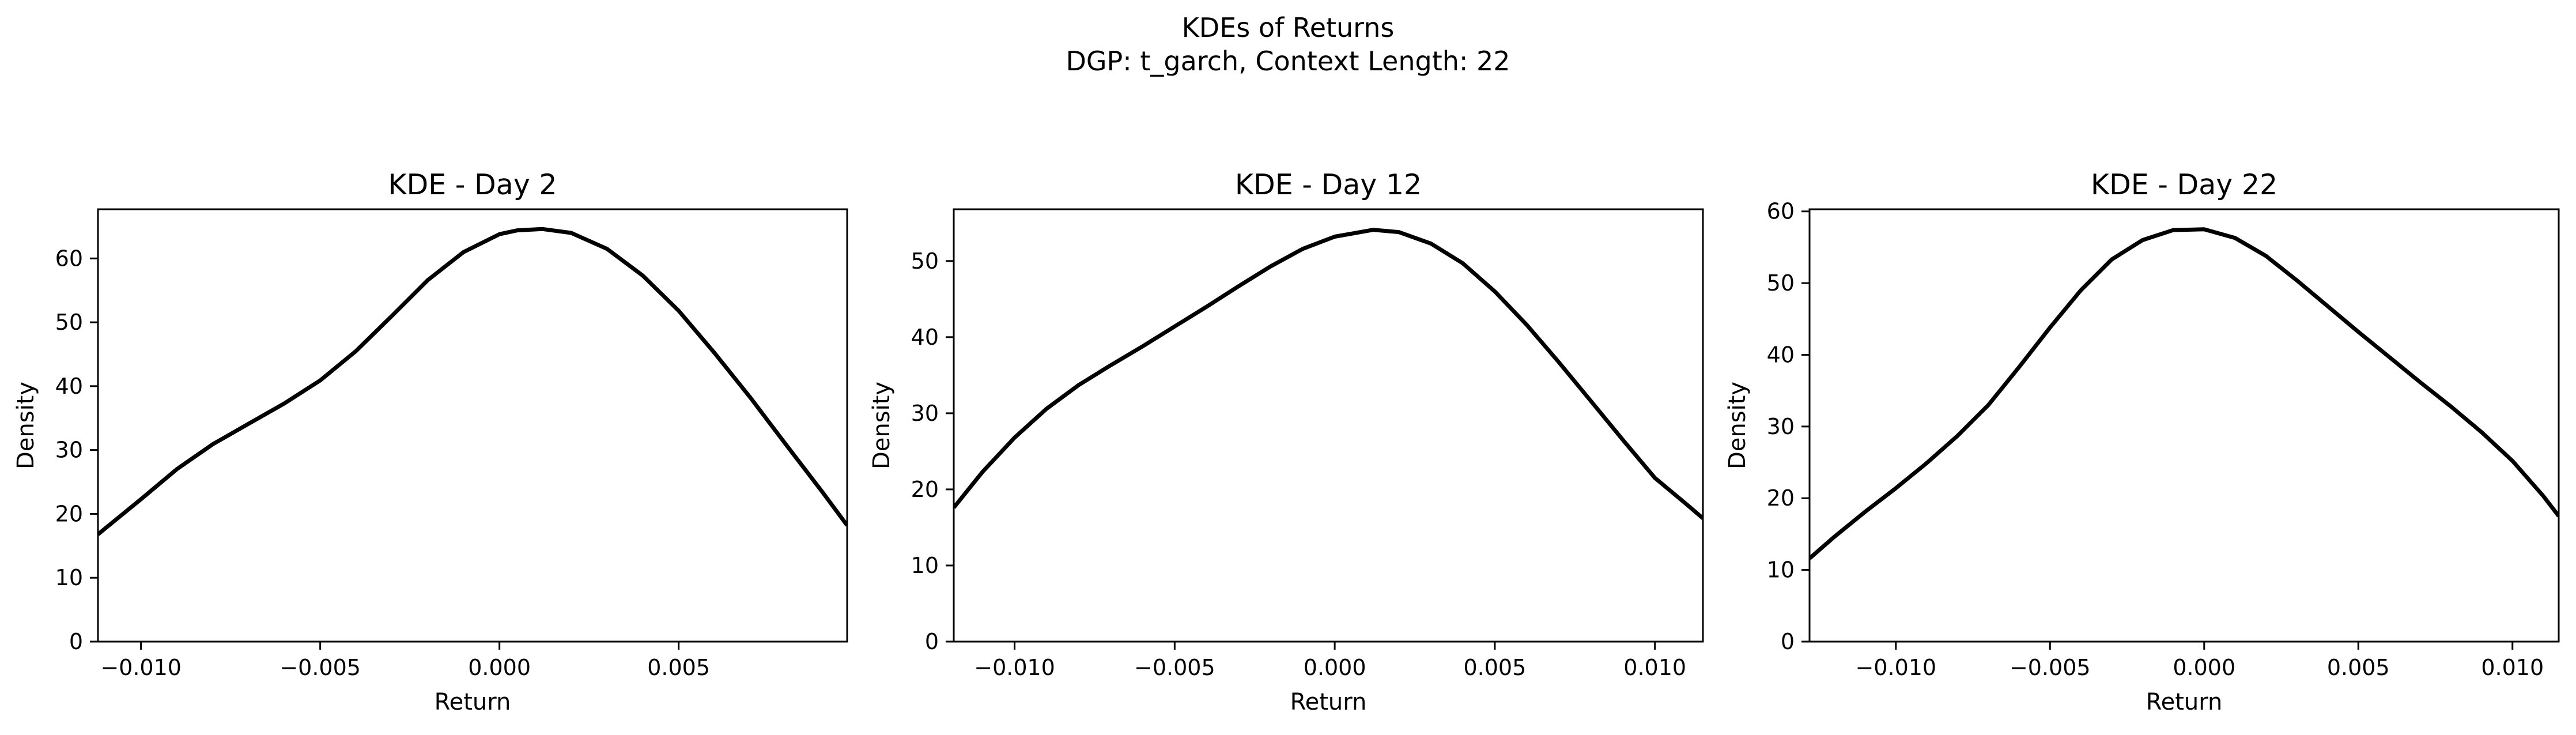  I want to click on figure-title-line2: DGP: t_garch, Context Length: 22, so click(1288, 61).